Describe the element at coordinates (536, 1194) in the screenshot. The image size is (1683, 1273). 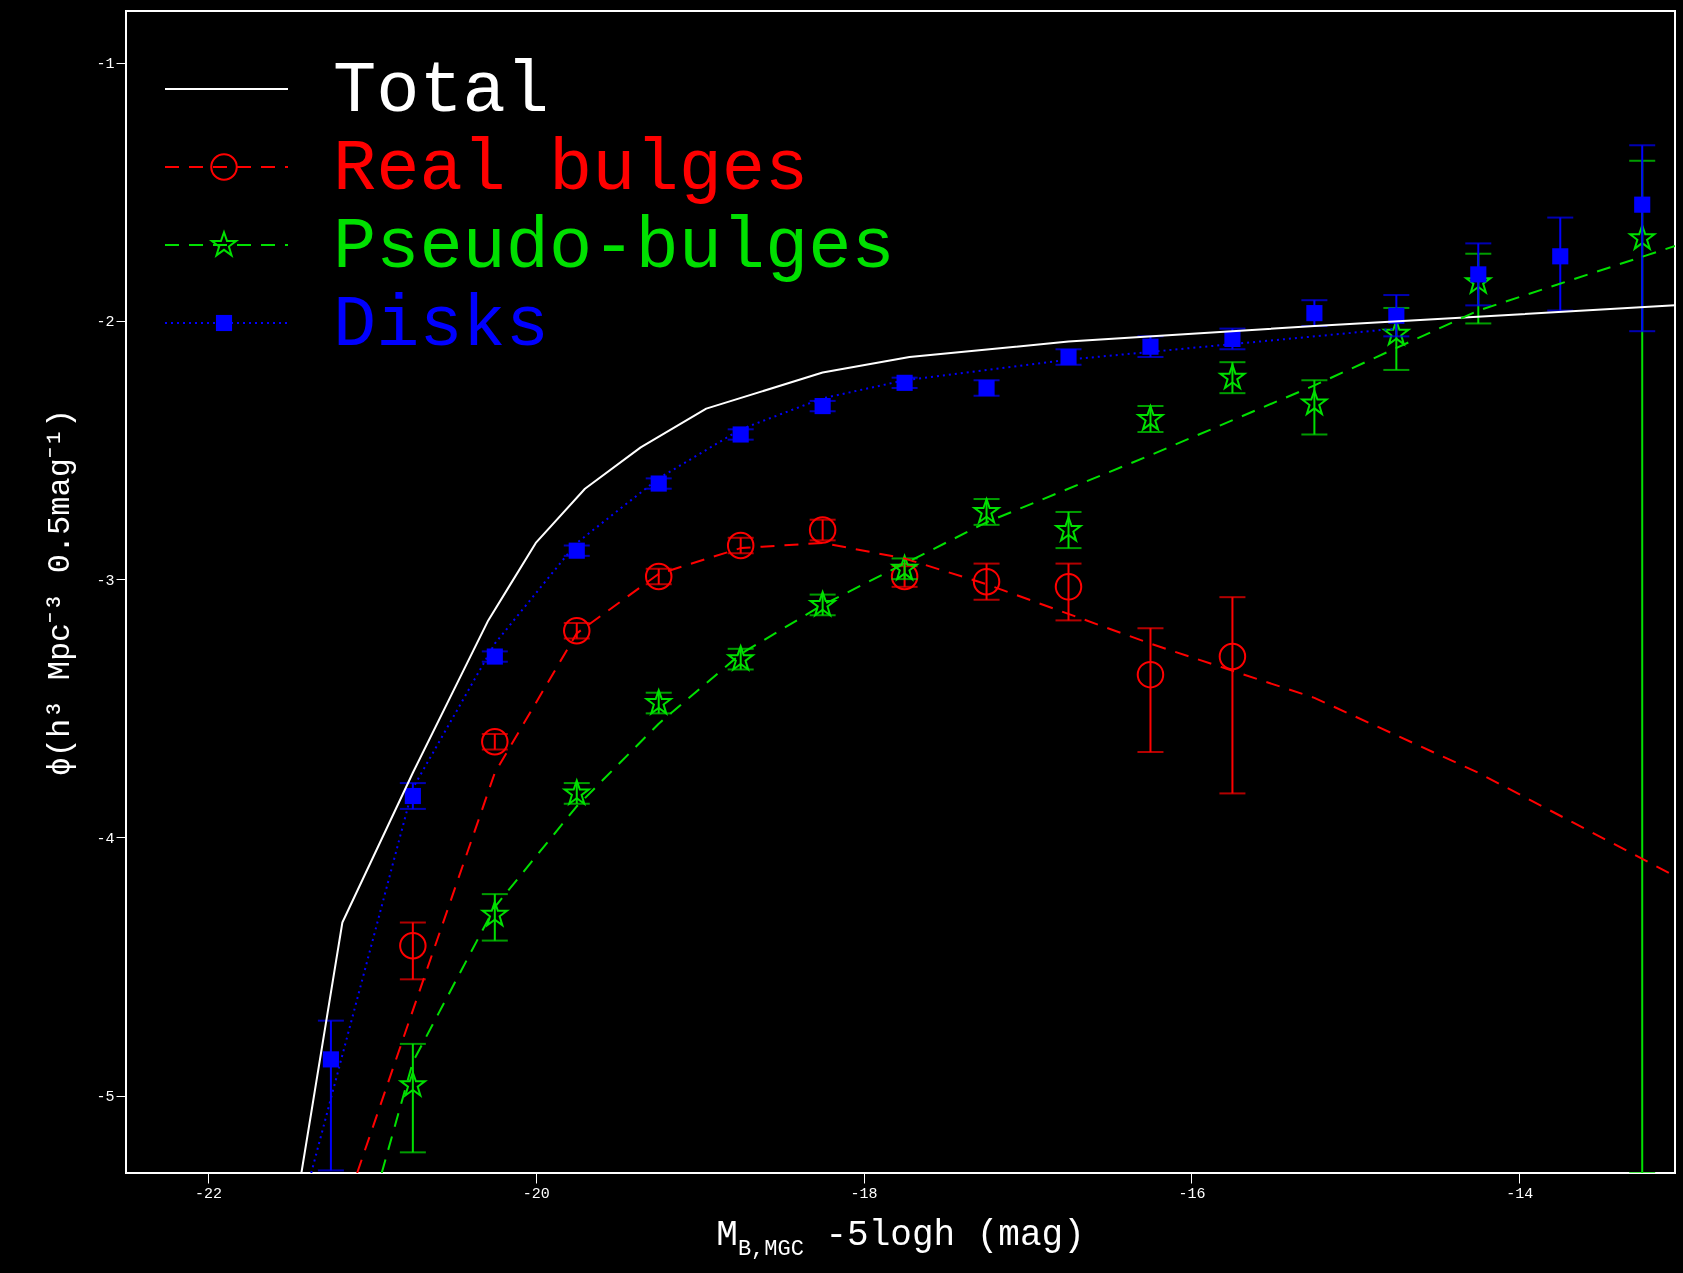
I see `x-tick-label: -20` at that location.